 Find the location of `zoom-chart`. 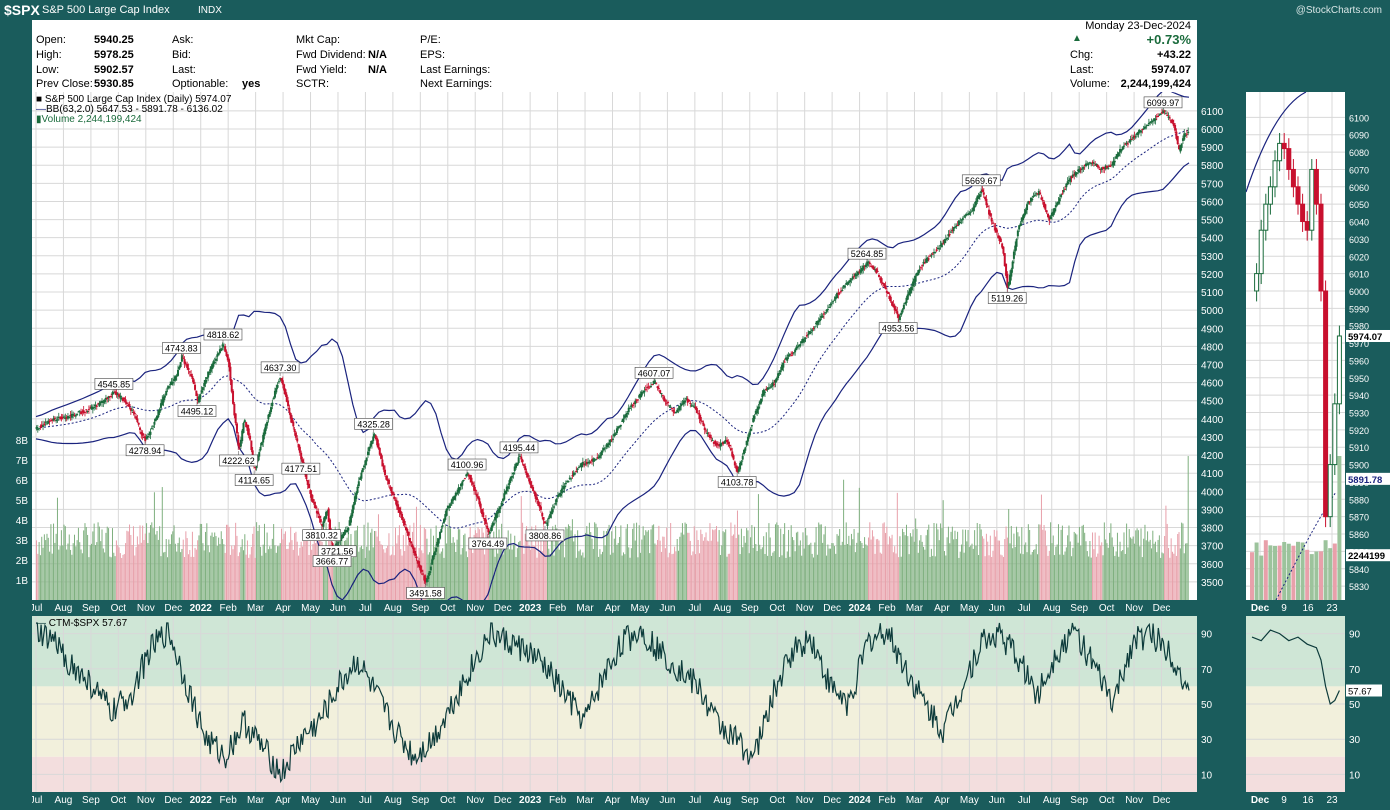

zoom-chart is located at coordinates (1295, 346).